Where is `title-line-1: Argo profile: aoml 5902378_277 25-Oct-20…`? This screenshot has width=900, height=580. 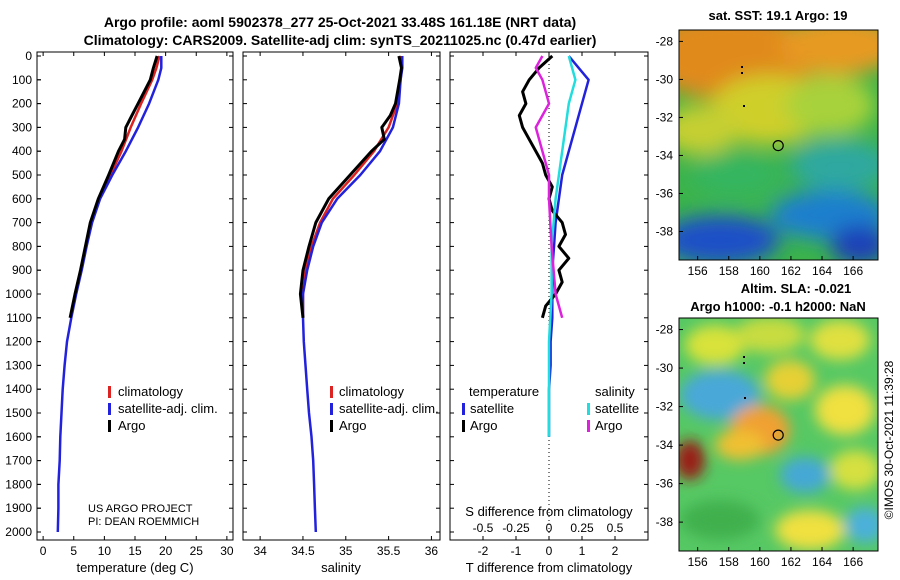 title-line-1: Argo profile: aoml 5902378_277 25-Oct-20… is located at coordinates (340, 22).